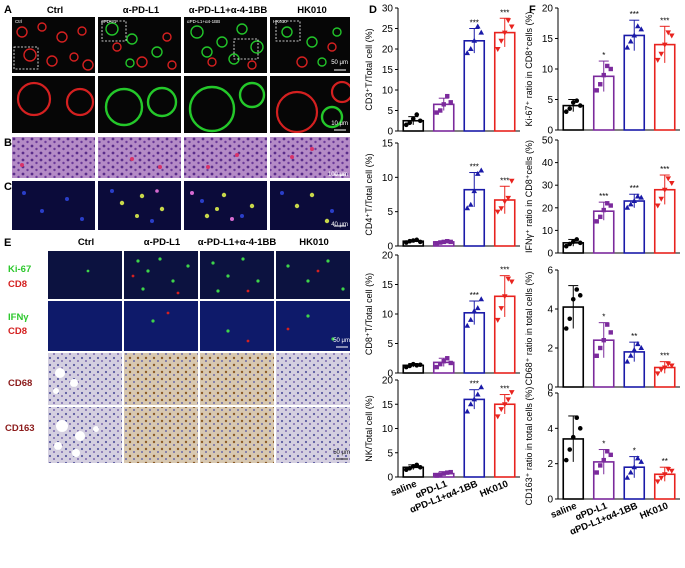 Image resolution: width=685 pixels, height=568 pixels. I want to click on row-label-cd163: CD163, so click(20, 428).